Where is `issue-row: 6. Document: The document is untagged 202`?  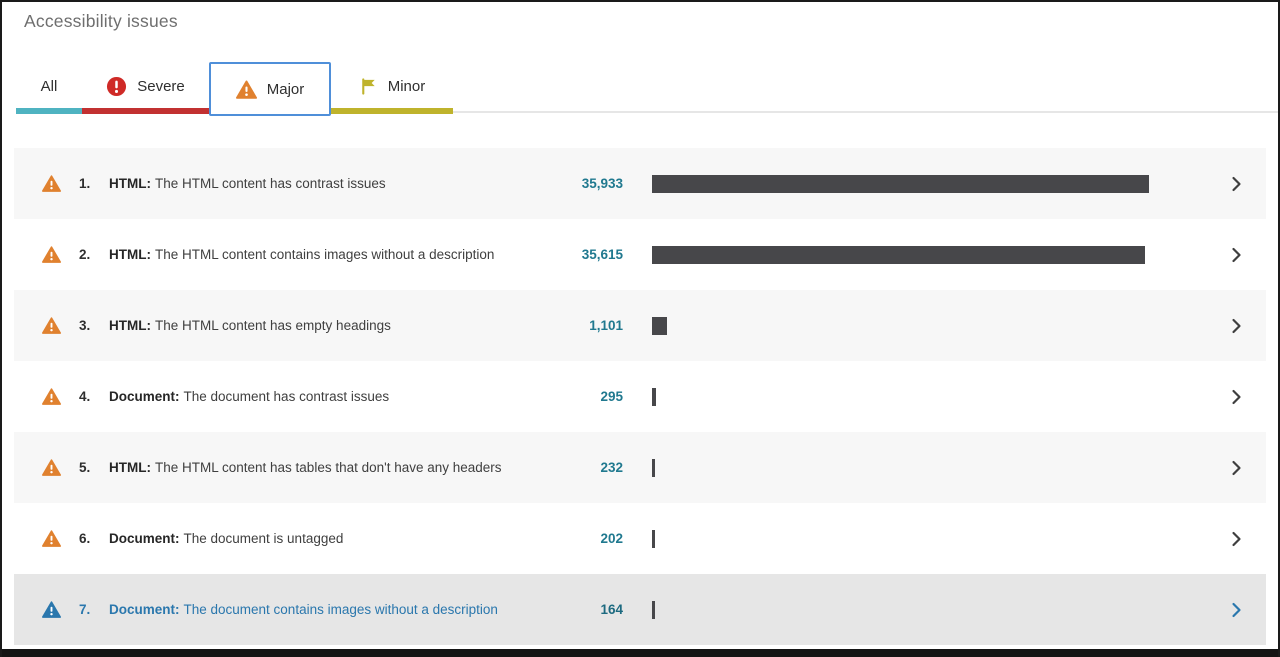 issue-row: 6. Document: The document is untagged 202 is located at coordinates (640, 538).